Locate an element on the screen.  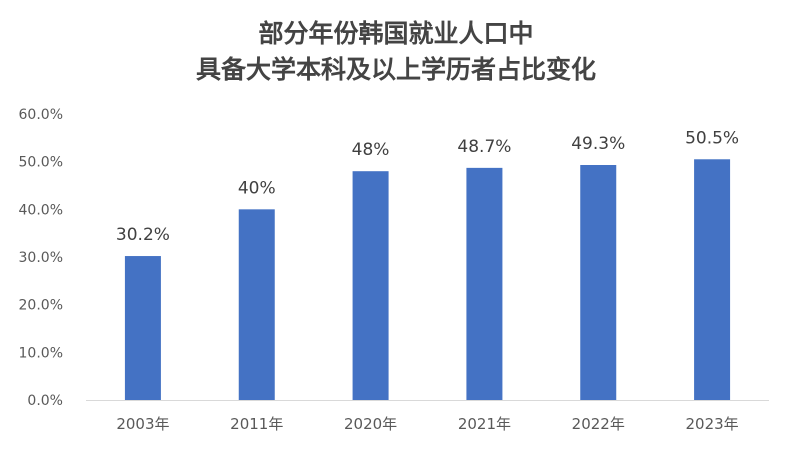
x-tick-label: 2022年 is located at coordinates (598, 424).